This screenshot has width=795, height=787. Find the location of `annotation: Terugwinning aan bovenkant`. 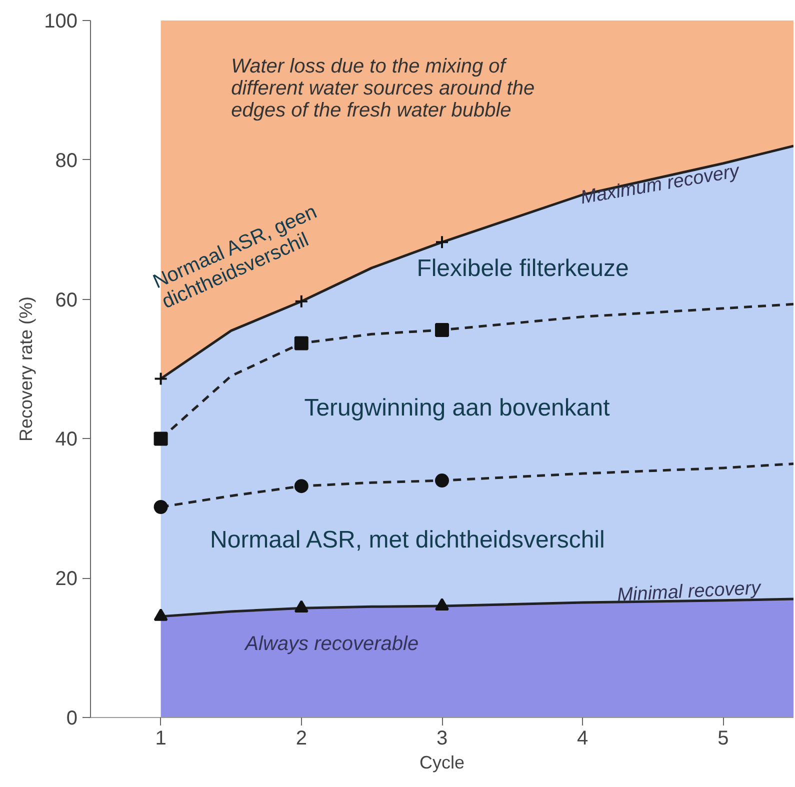

annotation: Terugwinning aan bovenkant is located at coordinates (457, 408).